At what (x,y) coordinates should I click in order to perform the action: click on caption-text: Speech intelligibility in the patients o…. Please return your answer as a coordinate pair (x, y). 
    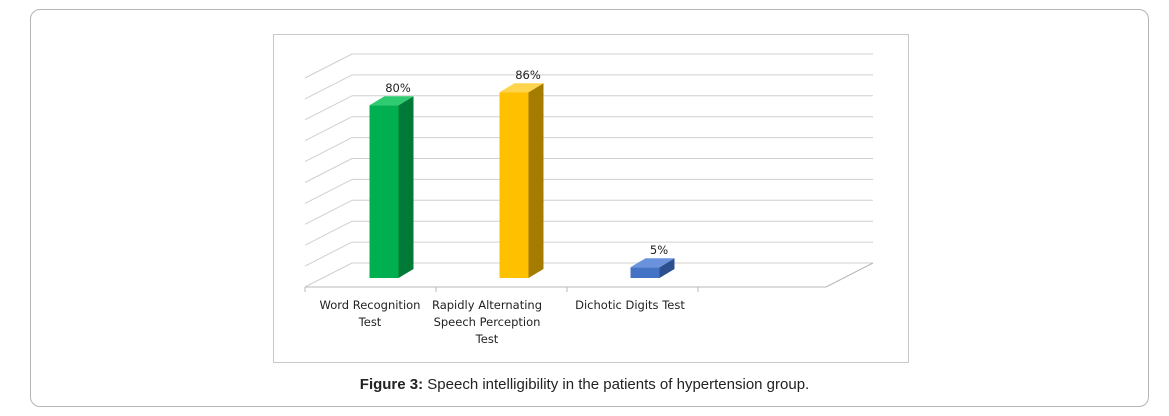
    Looking at the image, I should click on (616, 384).